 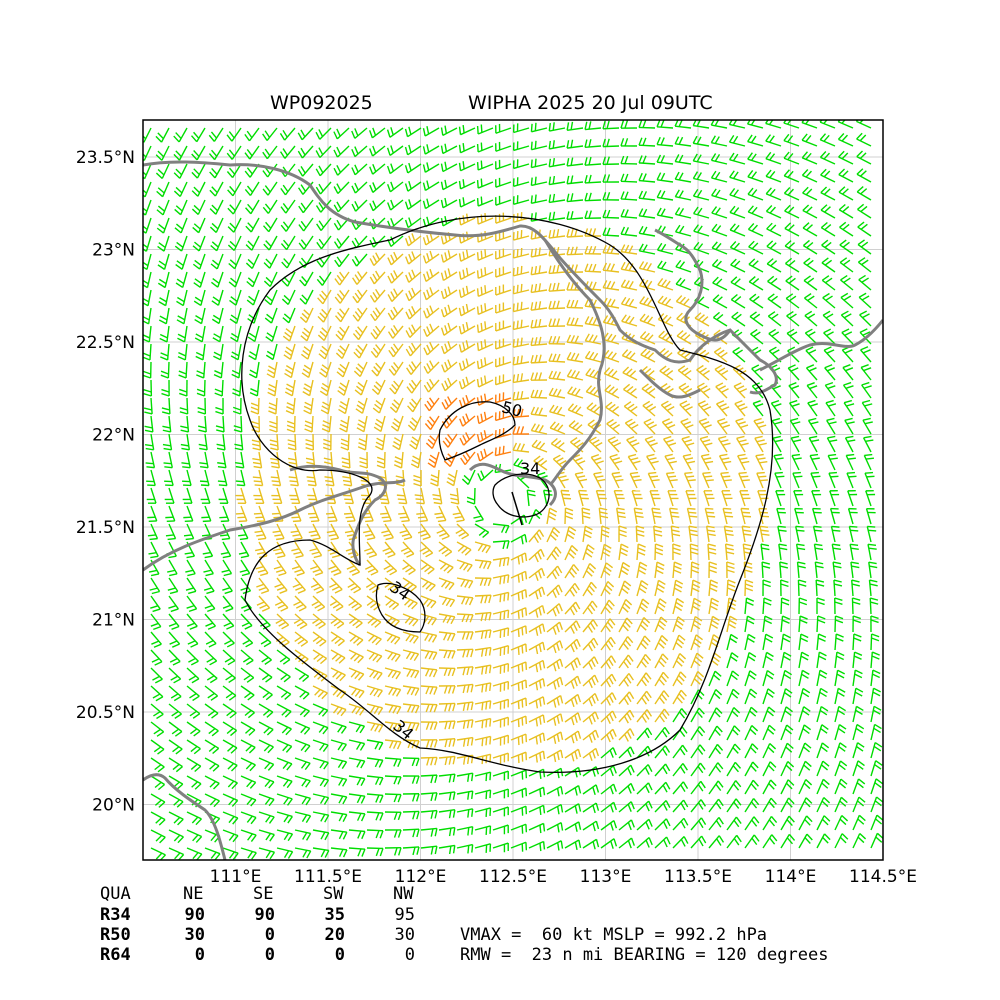 What do you see at coordinates (339, 955) in the screenshot?
I see `r64-sw: 0` at bounding box center [339, 955].